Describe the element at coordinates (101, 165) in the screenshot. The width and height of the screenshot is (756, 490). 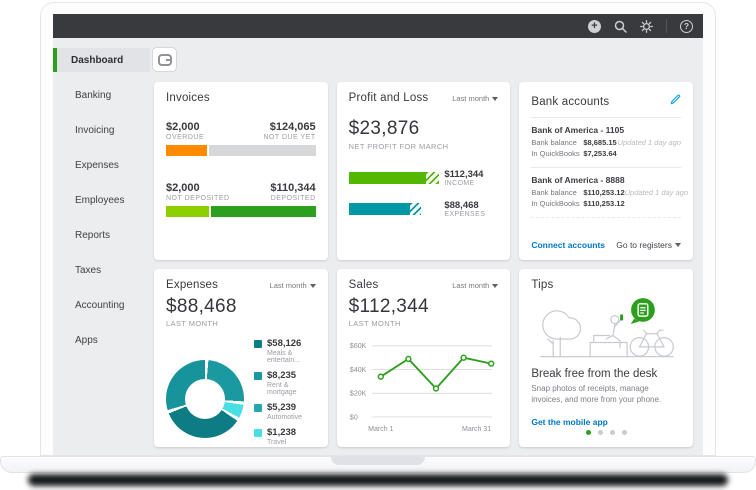
I see `sidebar-item-expenses: Expenses` at that location.